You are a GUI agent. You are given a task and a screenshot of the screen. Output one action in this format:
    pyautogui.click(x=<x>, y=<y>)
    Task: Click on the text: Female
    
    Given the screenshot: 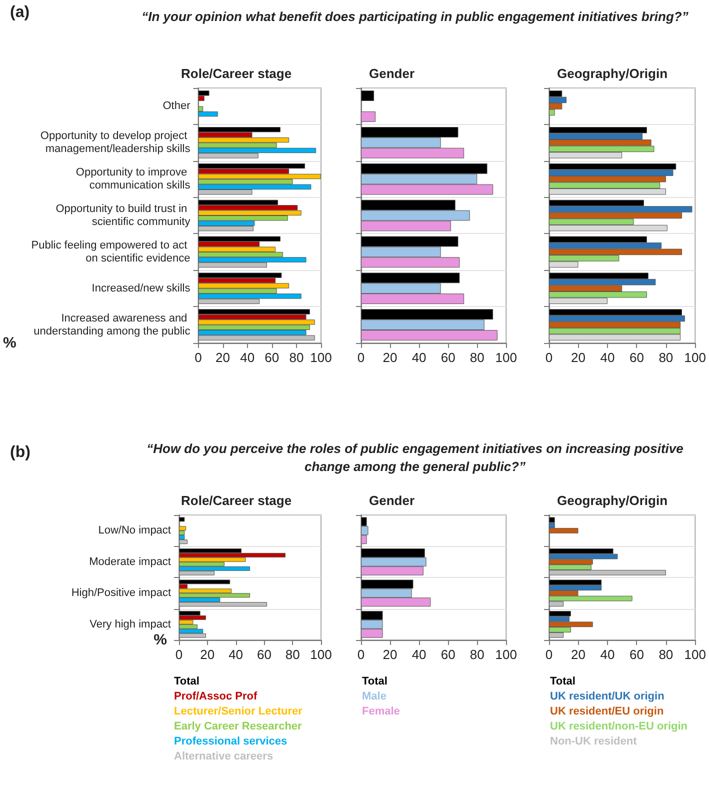 What is the action you would take?
    pyautogui.click(x=381, y=712)
    